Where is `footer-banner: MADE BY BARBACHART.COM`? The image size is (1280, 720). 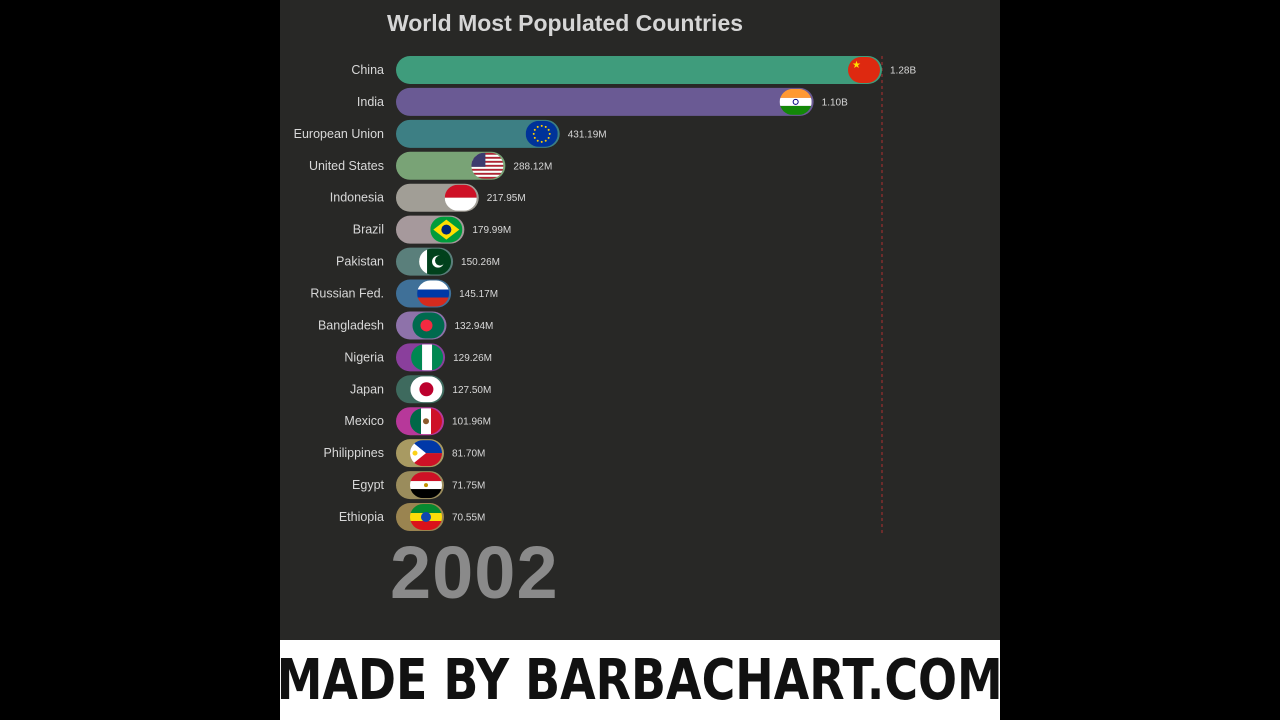
footer-banner: MADE BY BARBACHART.COM is located at coordinates (640, 680).